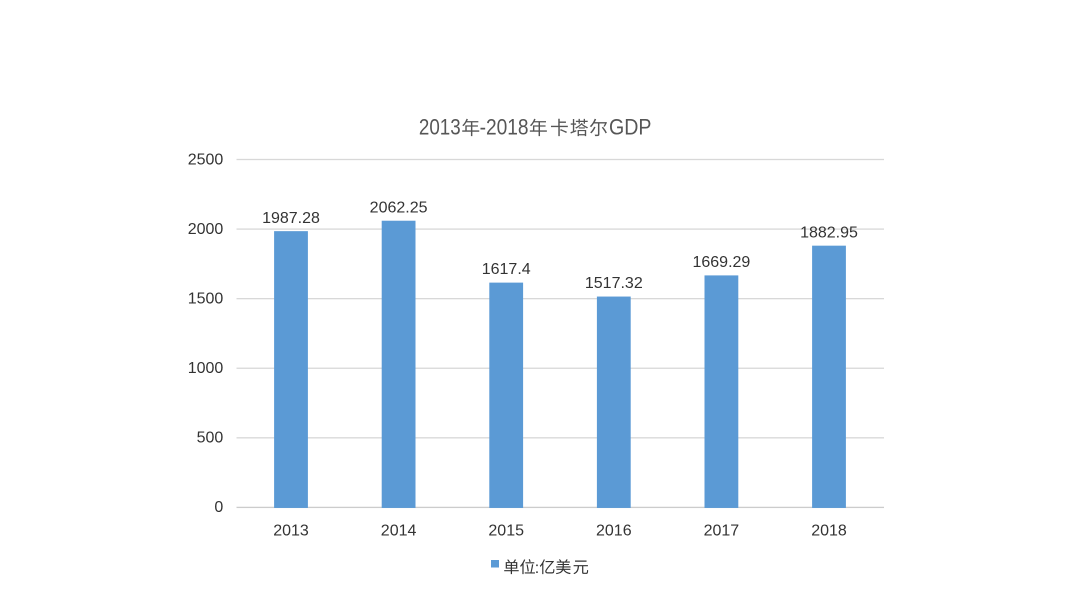  Describe the element at coordinates (614, 283) in the screenshot. I see `svg-text: 1517.32` at that location.